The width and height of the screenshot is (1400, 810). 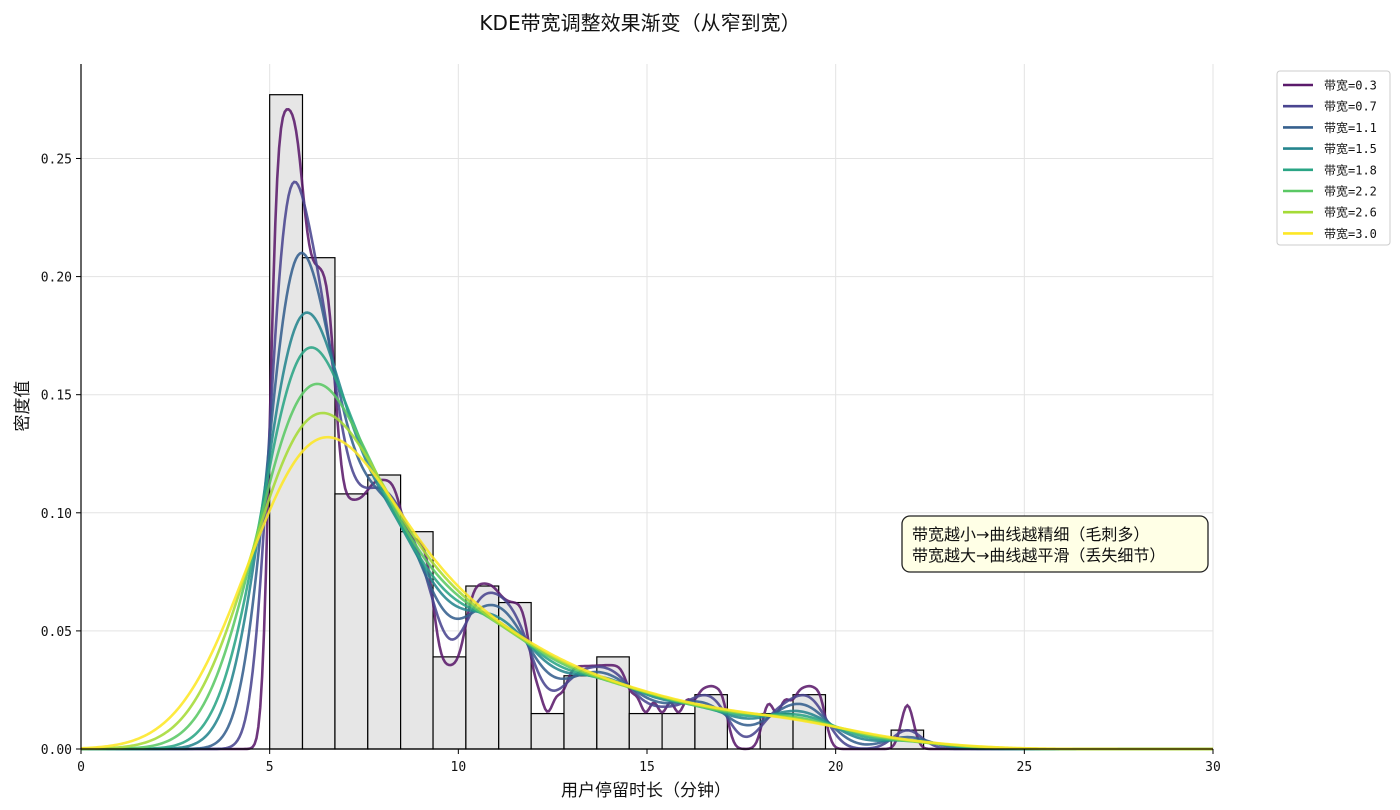 I want to click on annotation-frame, so click(x=1055, y=544).